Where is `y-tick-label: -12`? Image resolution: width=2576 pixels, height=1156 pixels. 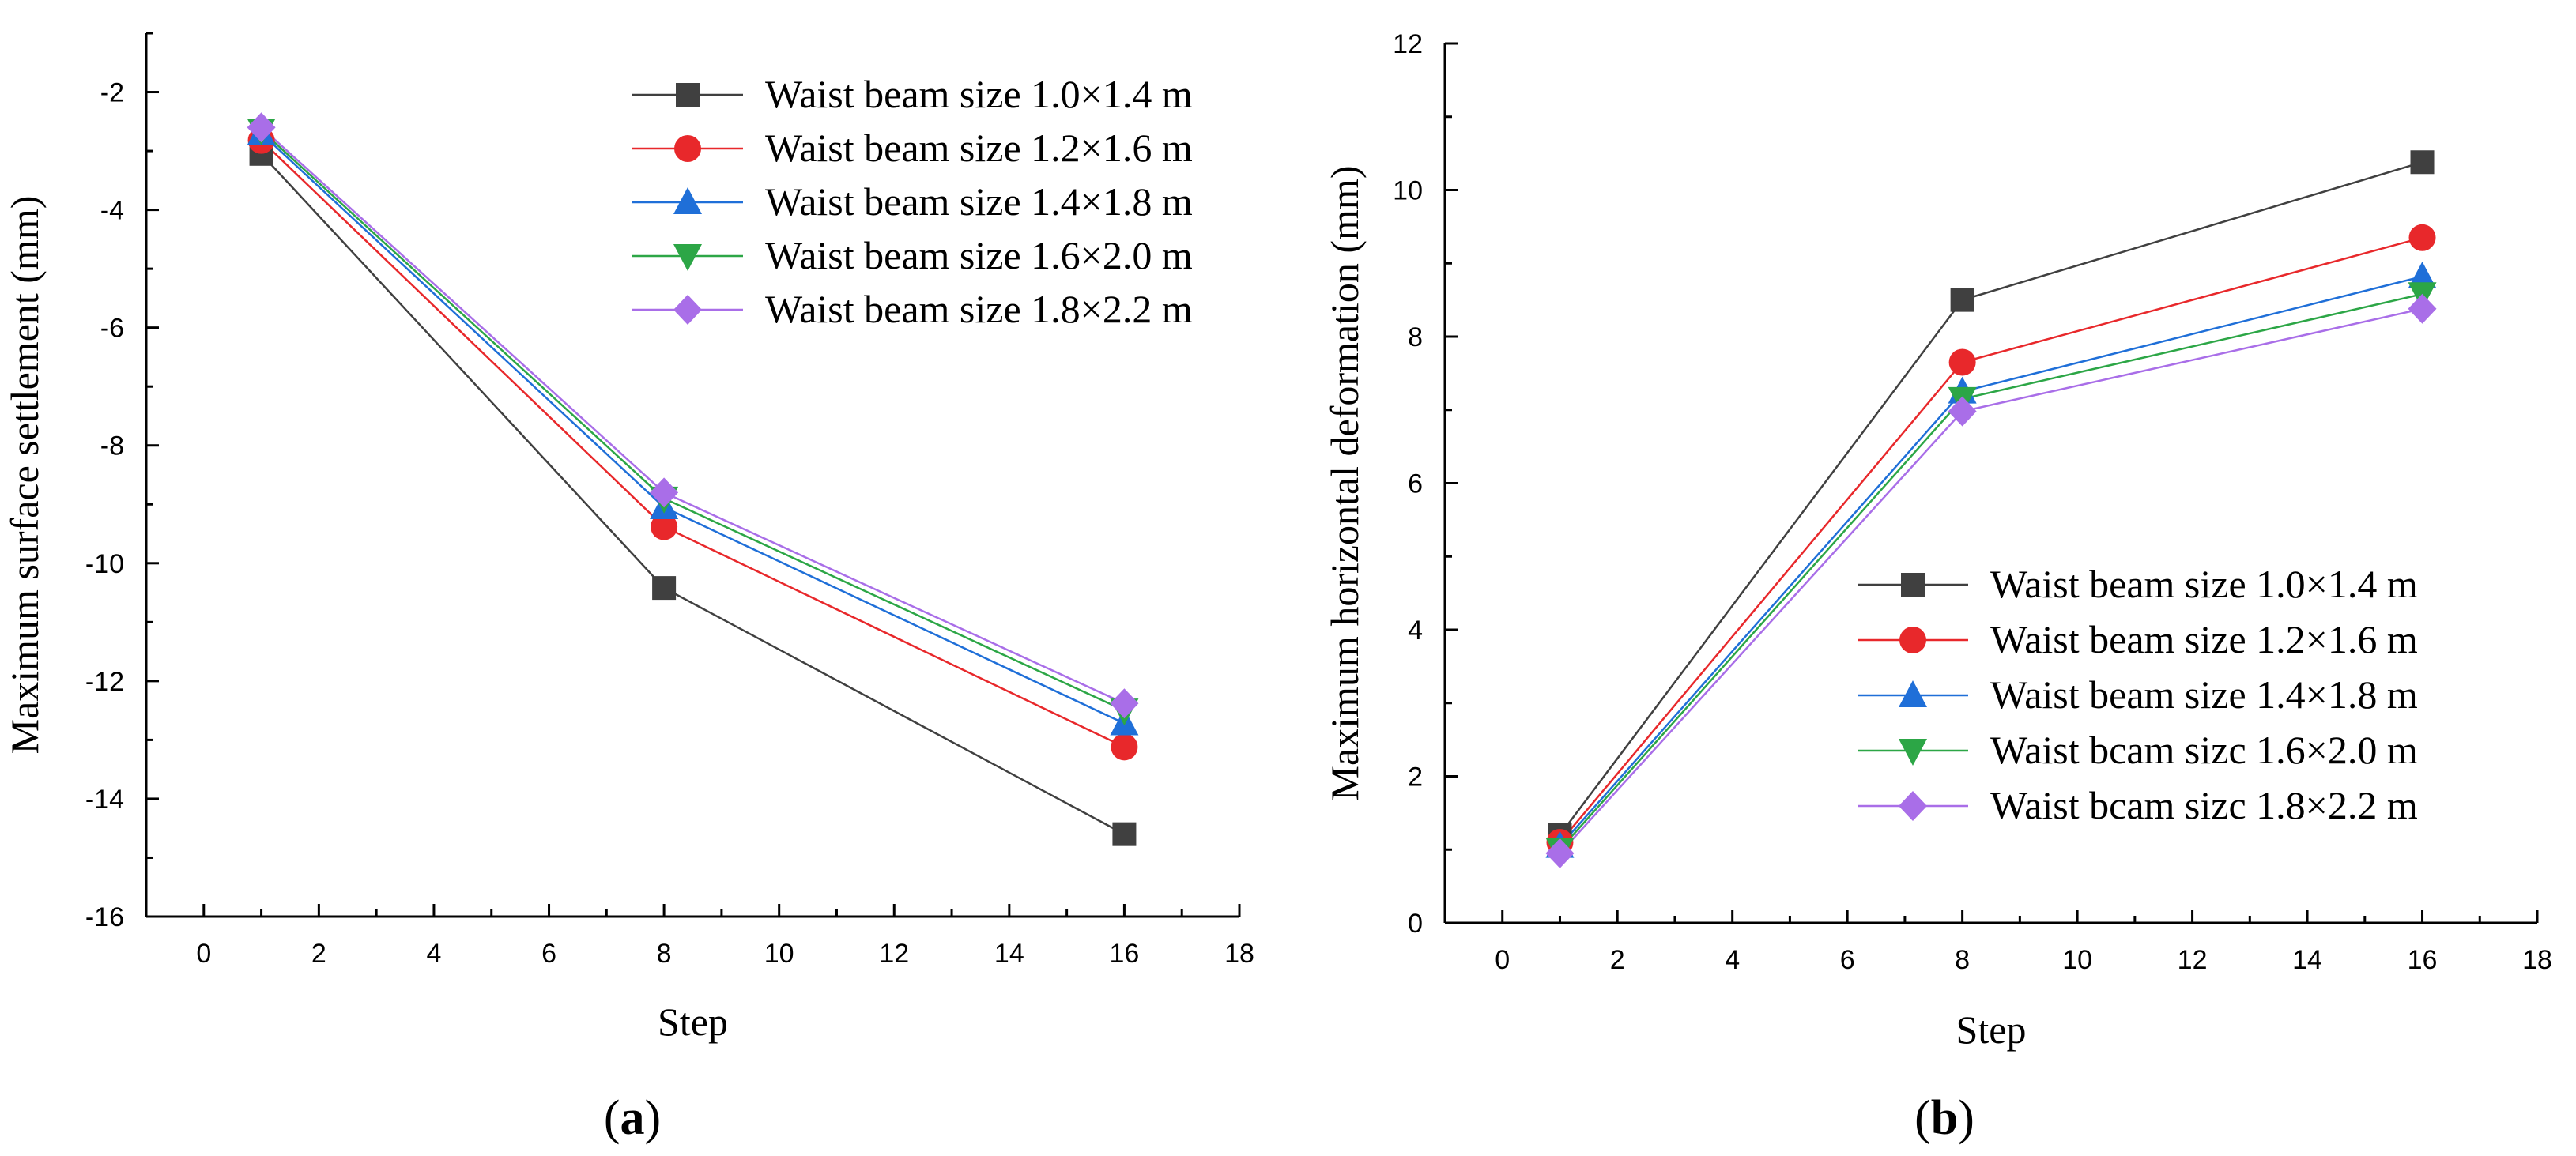
y-tick-label: -12 is located at coordinates (105, 682).